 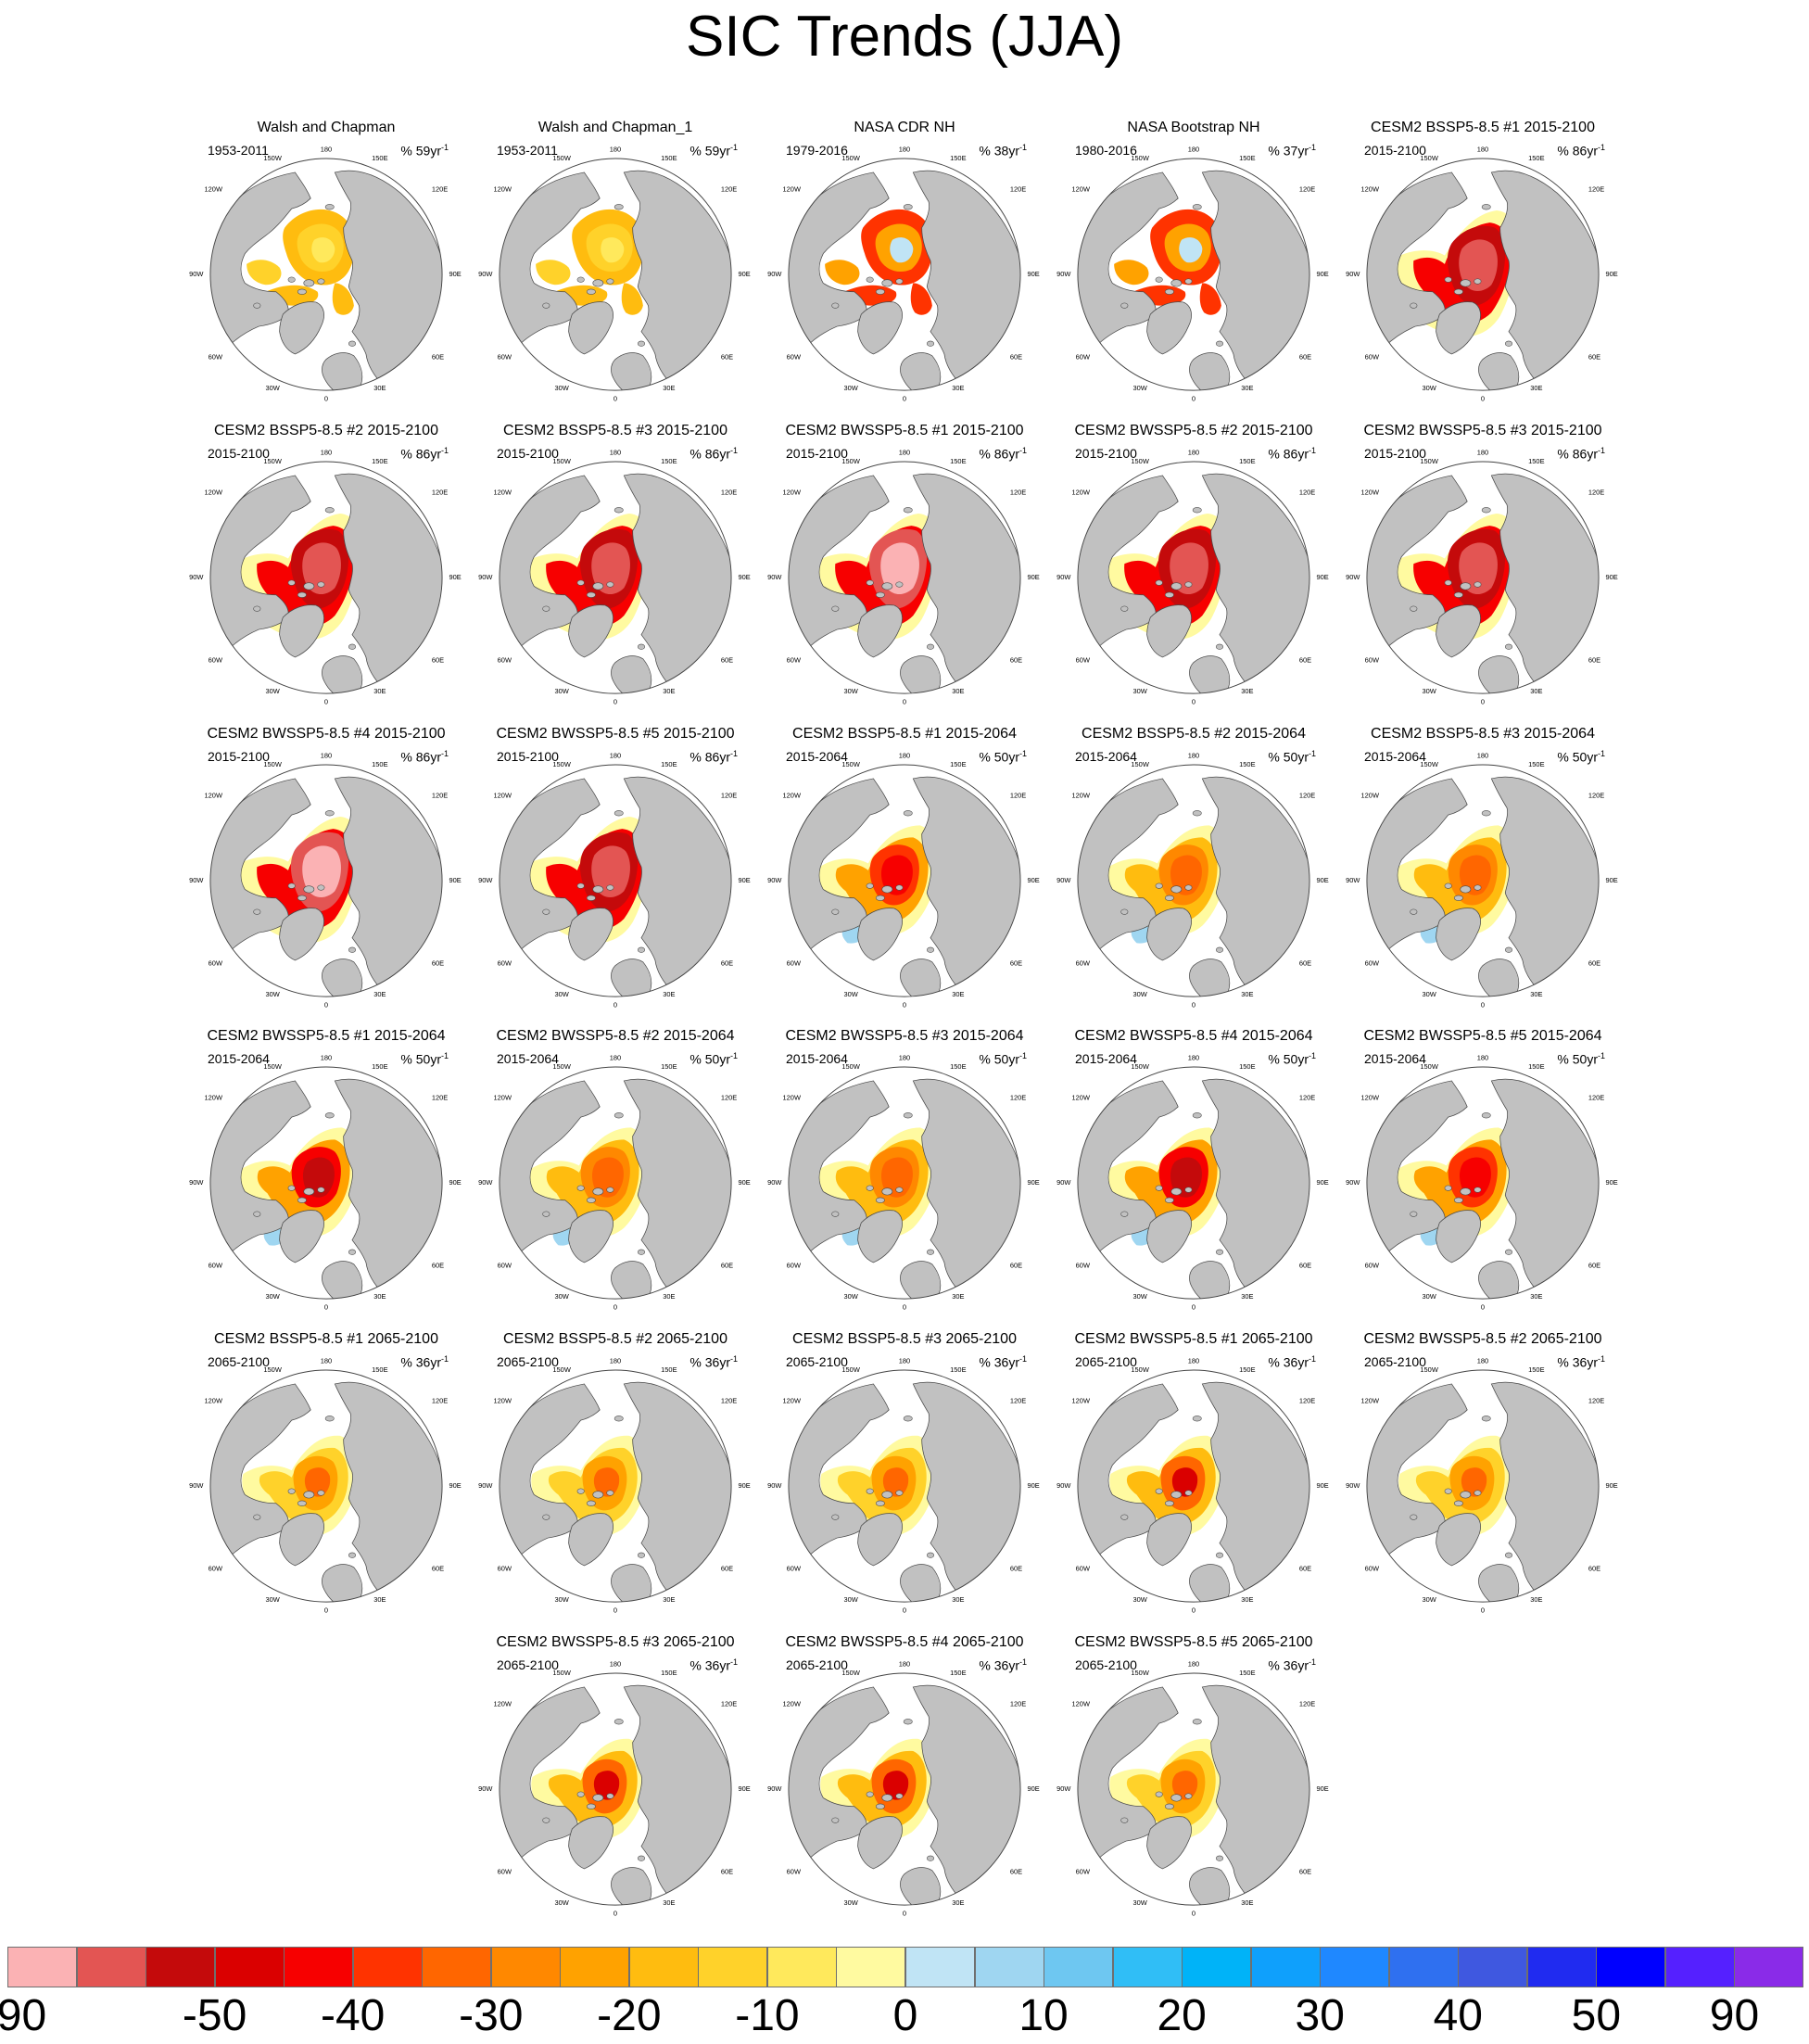 What do you see at coordinates (238, 150) in the screenshot?
I see `panel-period: 1953-2011` at bounding box center [238, 150].